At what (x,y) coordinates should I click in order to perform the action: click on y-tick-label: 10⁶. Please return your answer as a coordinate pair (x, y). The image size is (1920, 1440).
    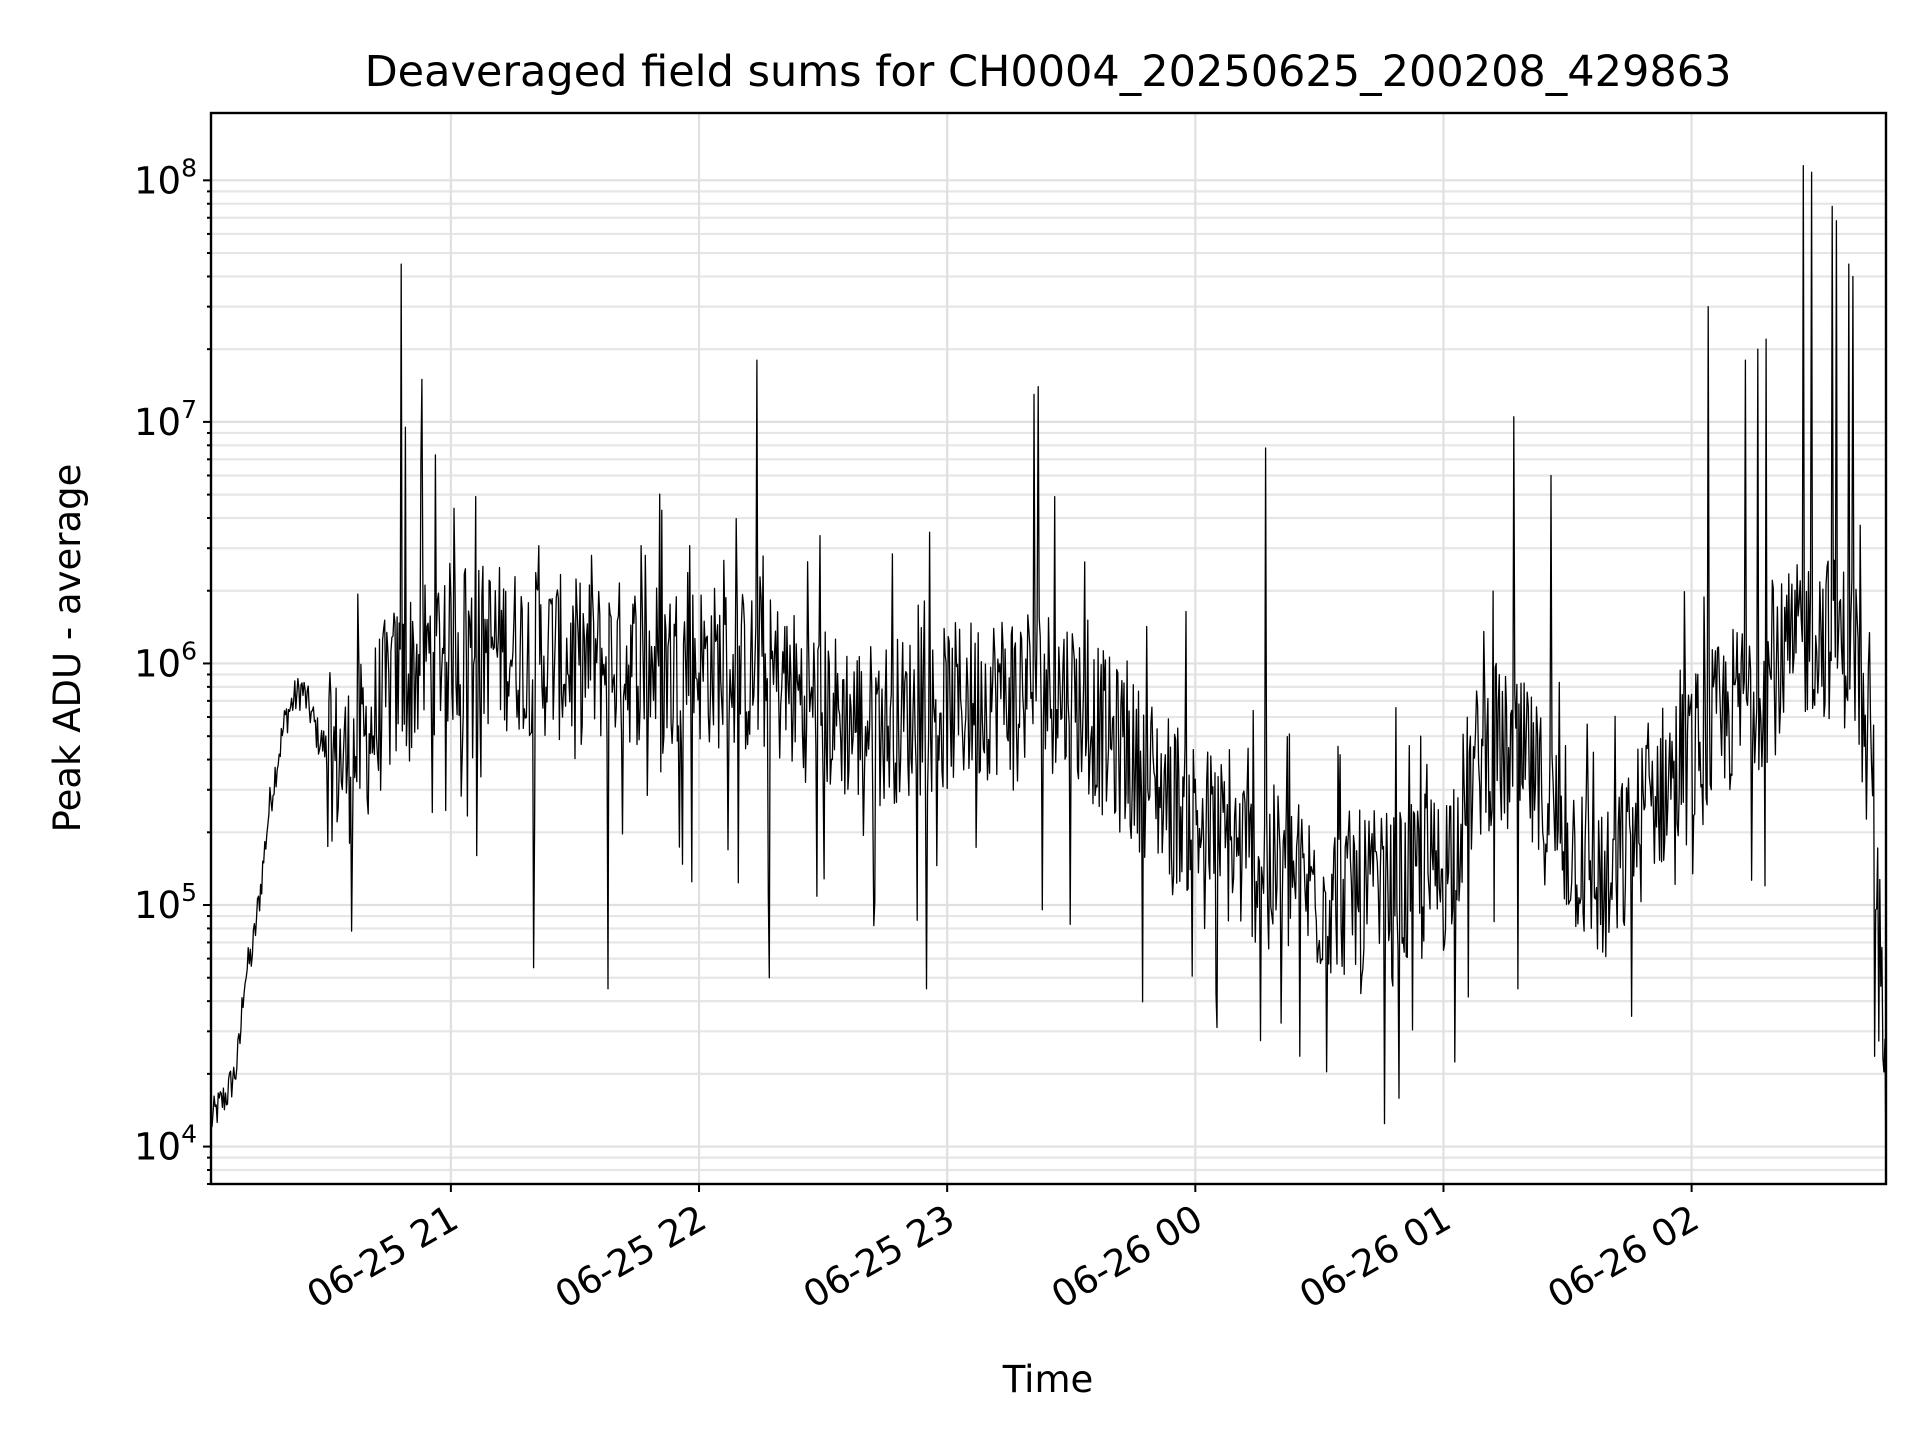
    Looking at the image, I should click on (165, 660).